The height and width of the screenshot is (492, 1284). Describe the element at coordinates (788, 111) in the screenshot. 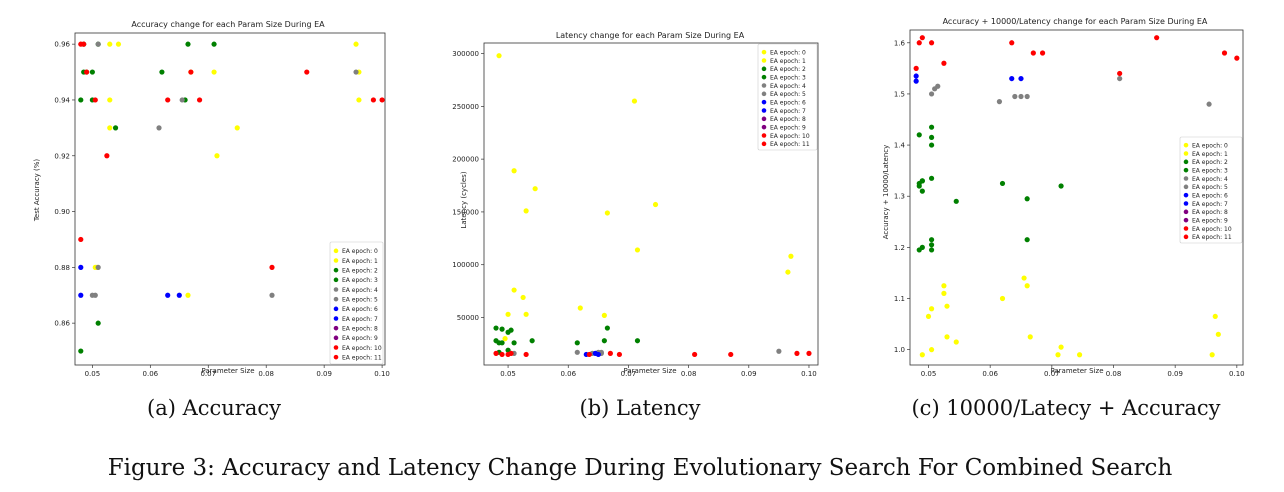

I see `legend-entry: EA epoch: 7` at that location.